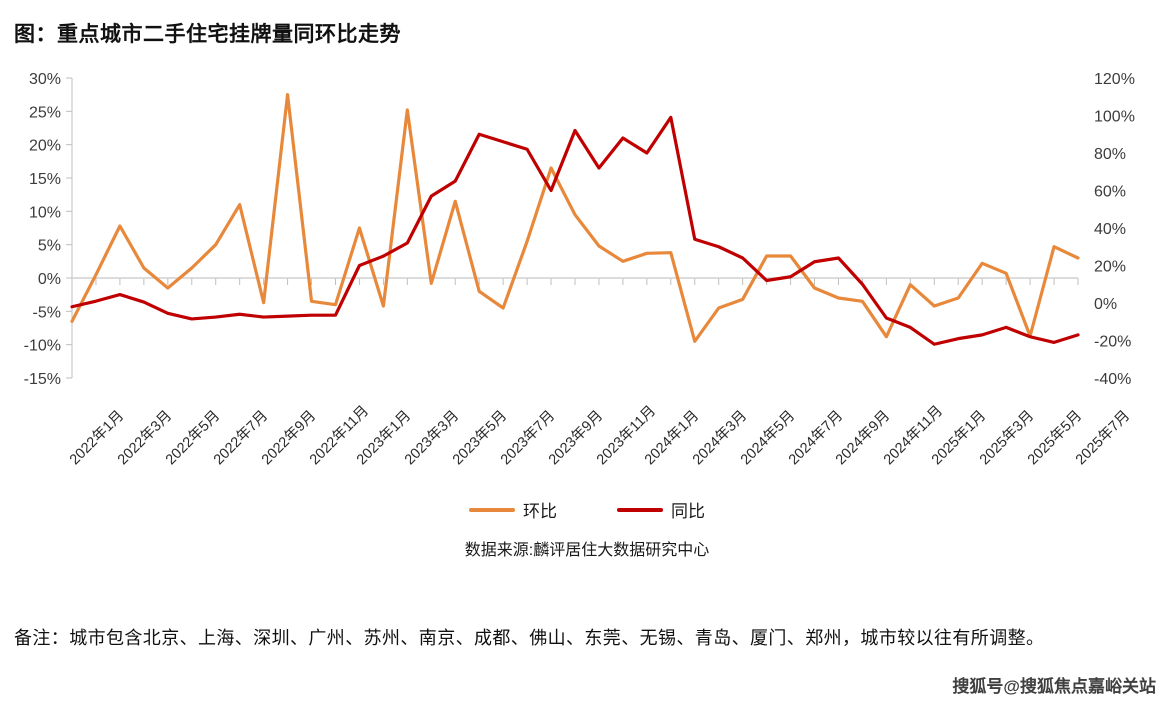  I want to click on svg-text: 120%, so click(1114, 79).